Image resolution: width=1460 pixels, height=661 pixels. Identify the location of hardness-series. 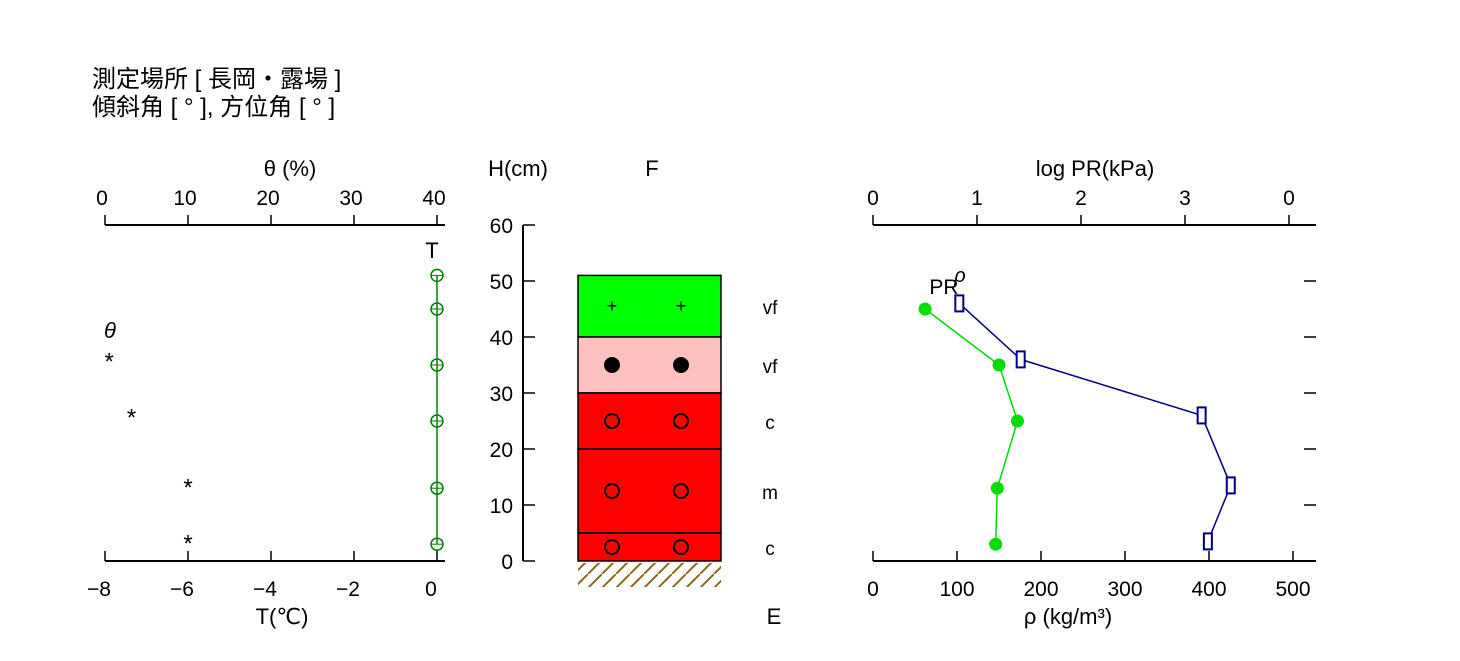
(1095, 422).